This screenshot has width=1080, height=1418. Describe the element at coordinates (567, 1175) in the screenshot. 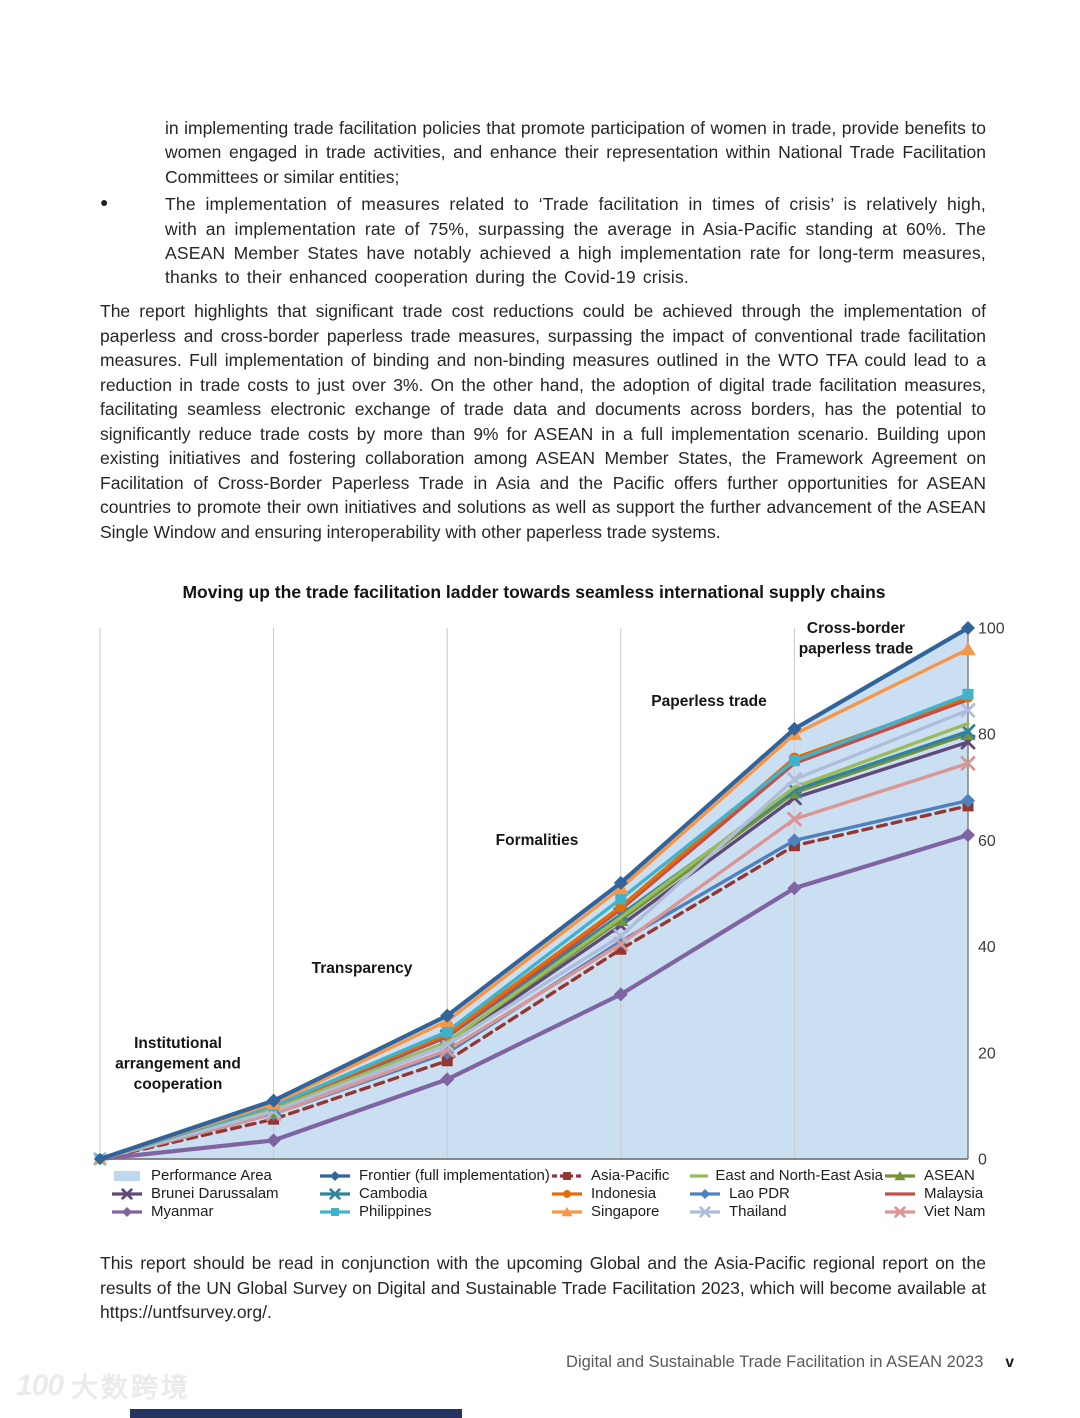

I see `legend-marker-asia-pacific-icon` at that location.